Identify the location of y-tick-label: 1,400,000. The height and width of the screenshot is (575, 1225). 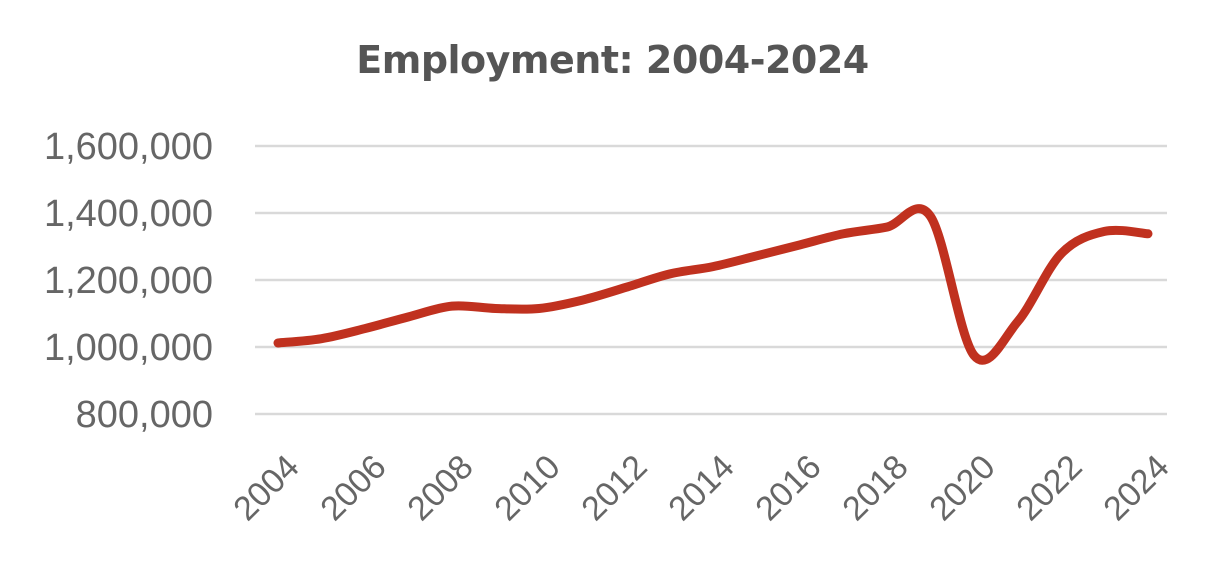
(128, 214).